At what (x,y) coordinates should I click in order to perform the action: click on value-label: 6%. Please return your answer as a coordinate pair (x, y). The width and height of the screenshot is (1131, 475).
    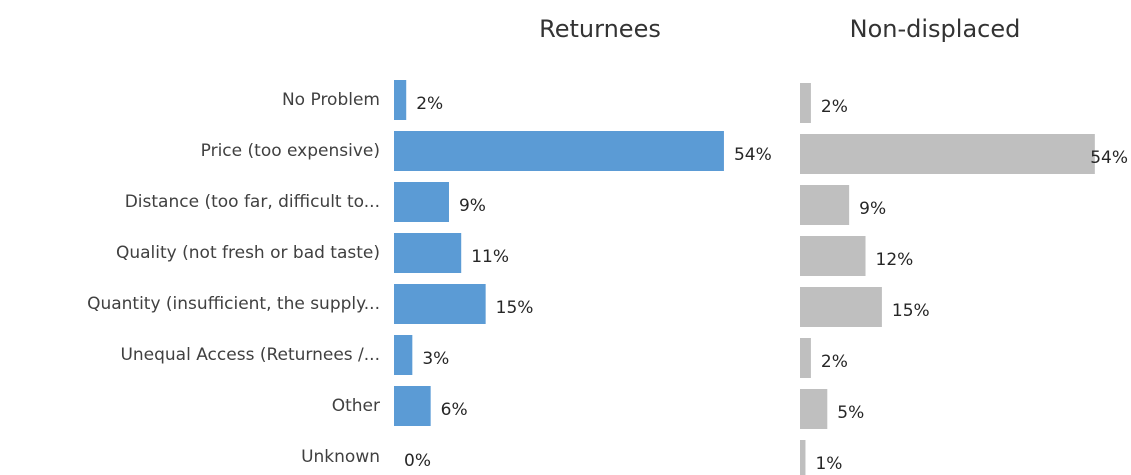
    Looking at the image, I should click on (454, 410).